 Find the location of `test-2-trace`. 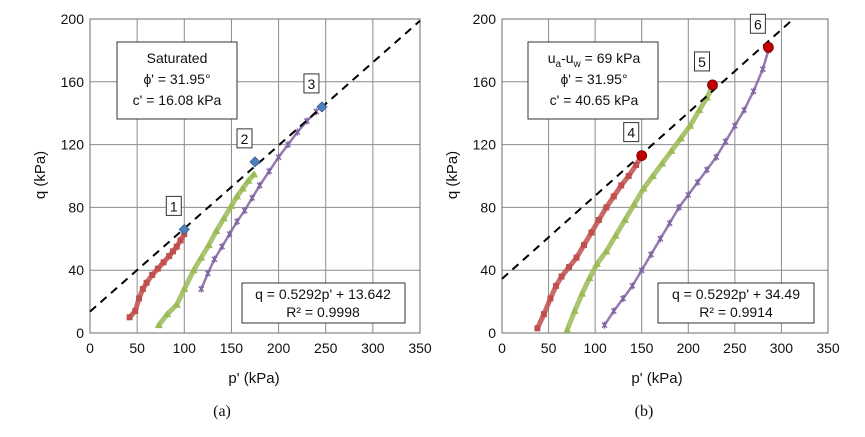

test-2-trace is located at coordinates (206, 249).